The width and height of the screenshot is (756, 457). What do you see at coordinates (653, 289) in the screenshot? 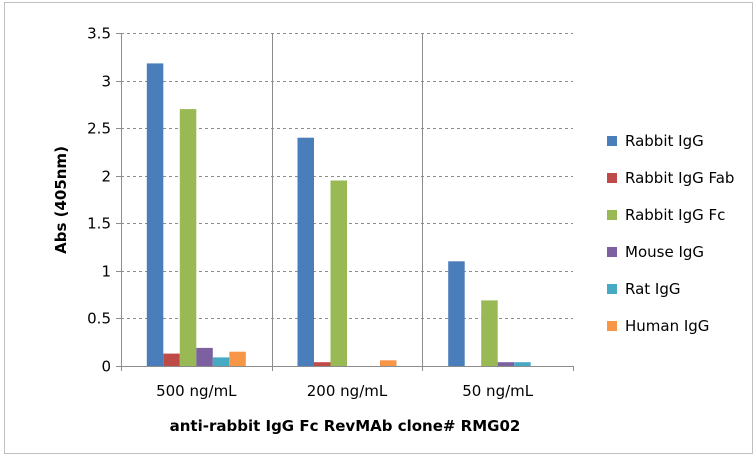
I see `legend-label: Rat IgG` at bounding box center [653, 289].